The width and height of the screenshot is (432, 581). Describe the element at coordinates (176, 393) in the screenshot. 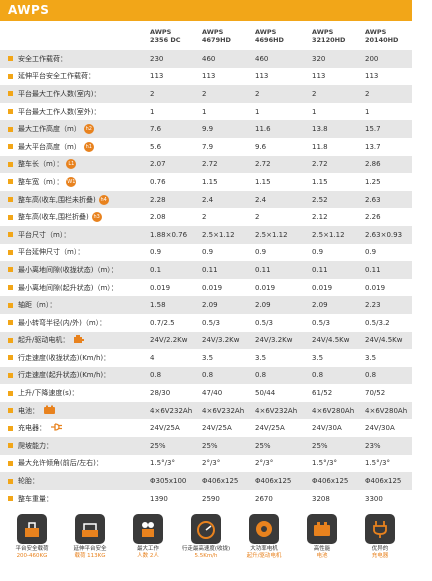

I see `row-value: 28/30` at that location.